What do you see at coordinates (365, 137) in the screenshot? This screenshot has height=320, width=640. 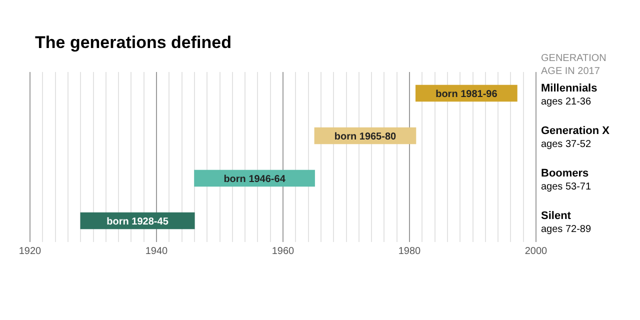 I see `data-label: born 1965-80` at bounding box center [365, 137].